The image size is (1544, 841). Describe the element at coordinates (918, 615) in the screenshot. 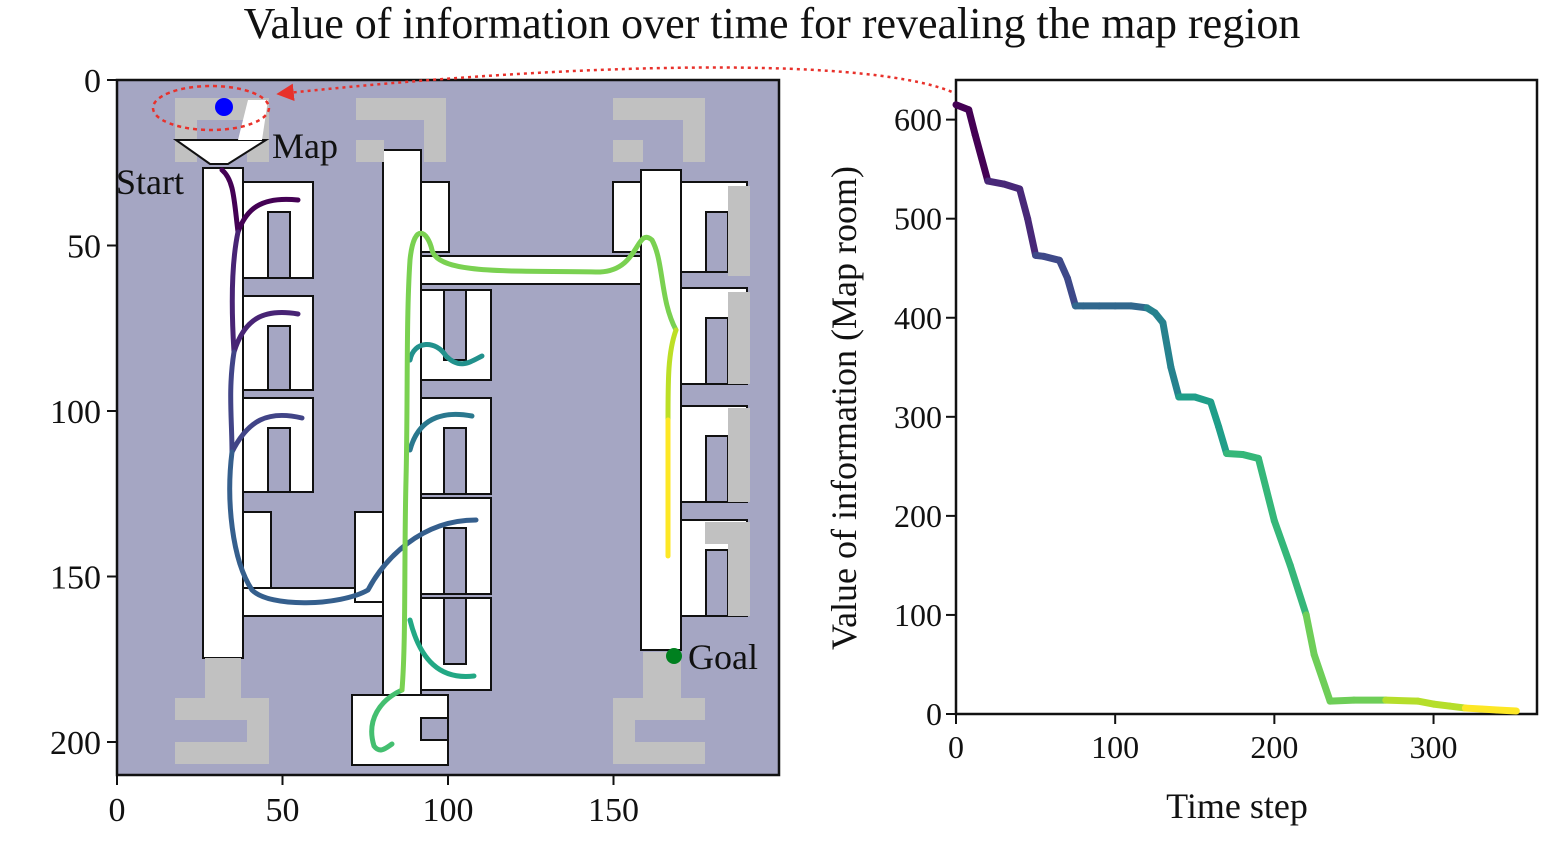

I see `voi-y-tick-label: 100` at that location.